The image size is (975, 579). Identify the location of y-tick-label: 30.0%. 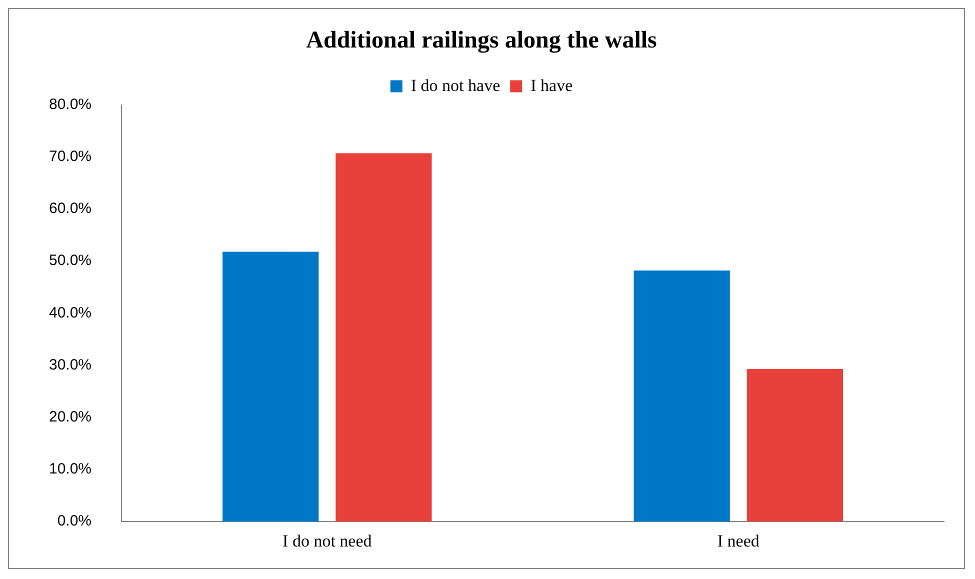
(70, 365).